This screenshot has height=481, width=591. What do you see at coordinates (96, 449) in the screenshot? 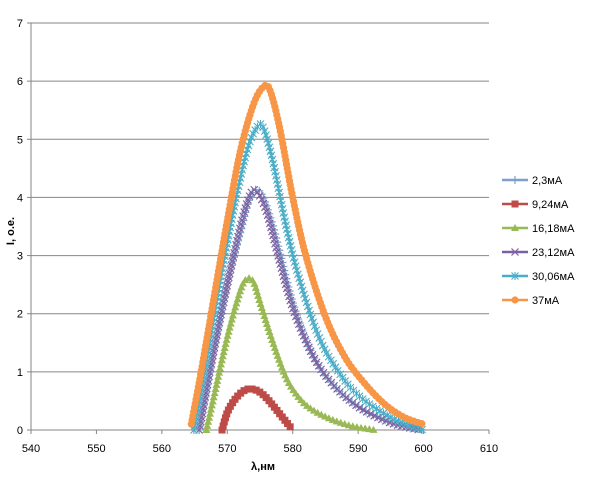
I see `x-tick-label: 550` at bounding box center [96, 449].